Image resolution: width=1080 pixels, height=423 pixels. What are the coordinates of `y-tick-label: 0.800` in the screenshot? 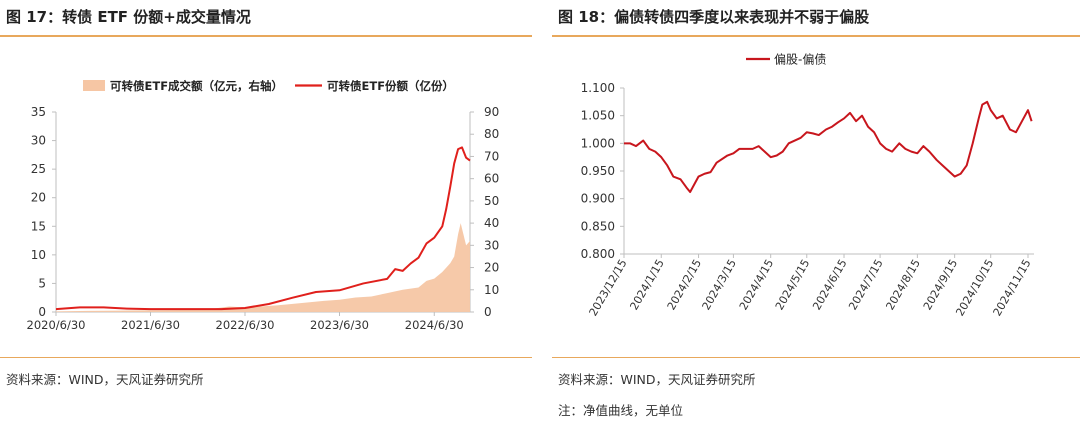 It's located at (598, 254).